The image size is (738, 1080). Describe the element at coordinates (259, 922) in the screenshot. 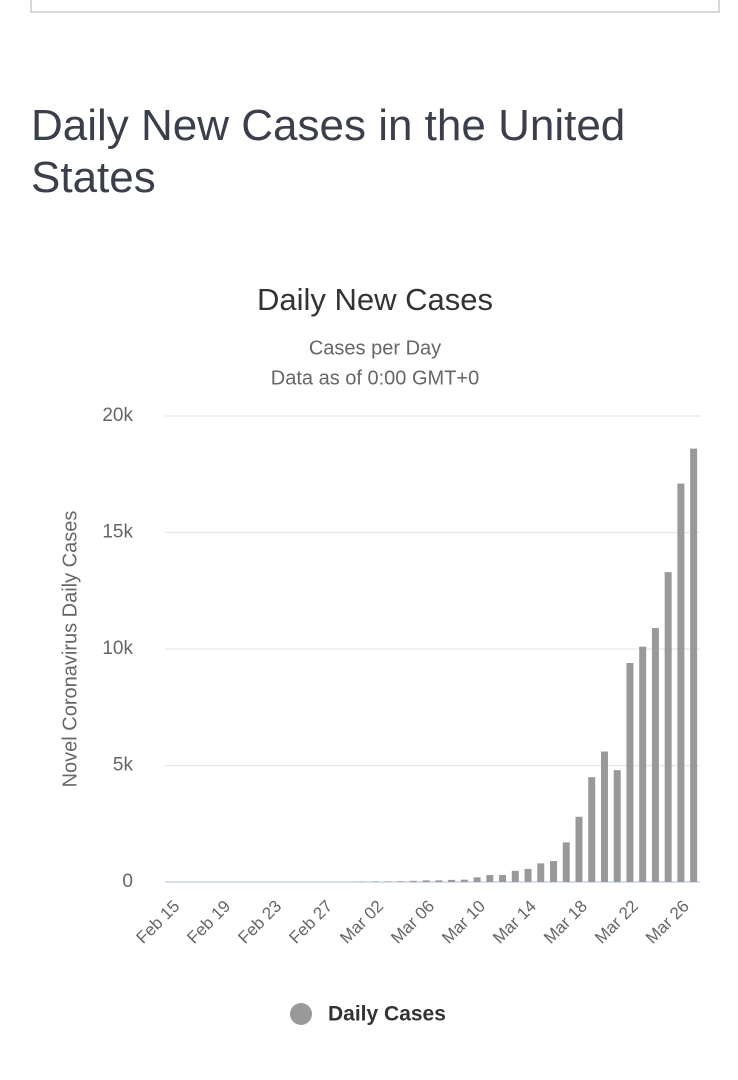

I see `x-tick-label: Feb 23` at that location.